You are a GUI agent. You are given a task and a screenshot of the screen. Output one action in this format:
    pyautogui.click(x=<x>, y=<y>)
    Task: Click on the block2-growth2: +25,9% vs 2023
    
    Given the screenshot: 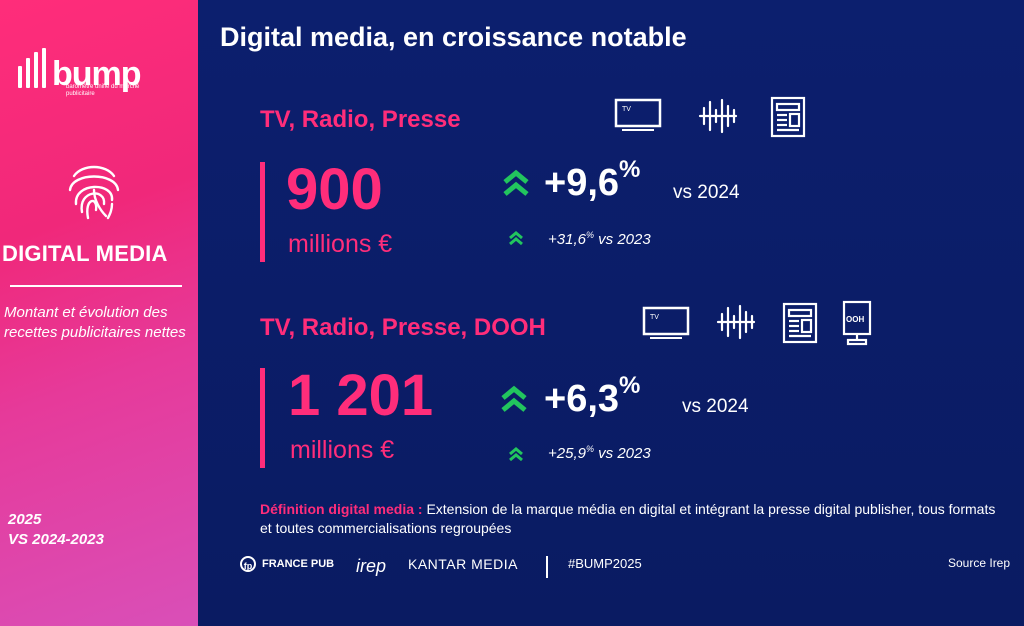 What is the action you would take?
    pyautogui.click(x=599, y=453)
    